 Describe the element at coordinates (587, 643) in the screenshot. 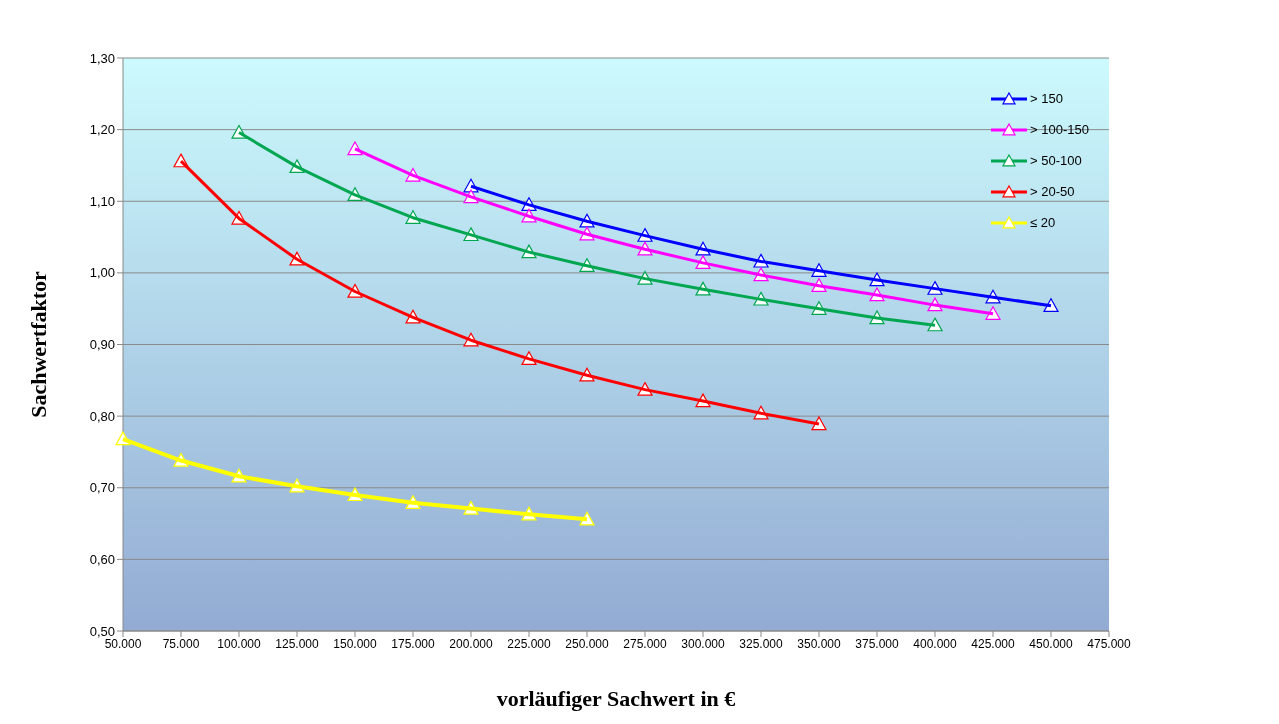

I see `x-tick-label: 250.000` at that location.